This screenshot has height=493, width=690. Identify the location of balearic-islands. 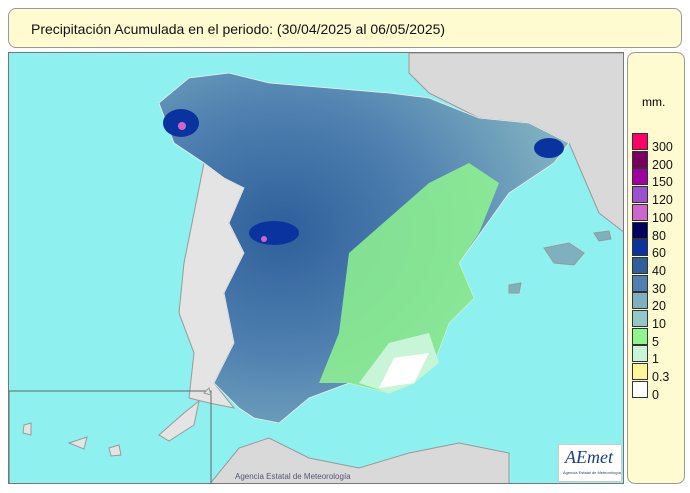
(560, 262).